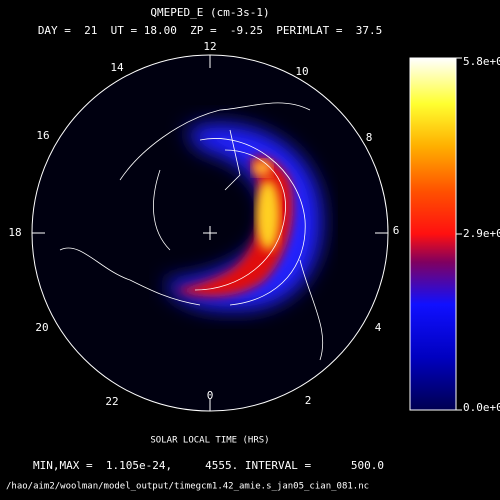 The width and height of the screenshot is (500, 500). I want to click on hour-label: 2, so click(308, 400).